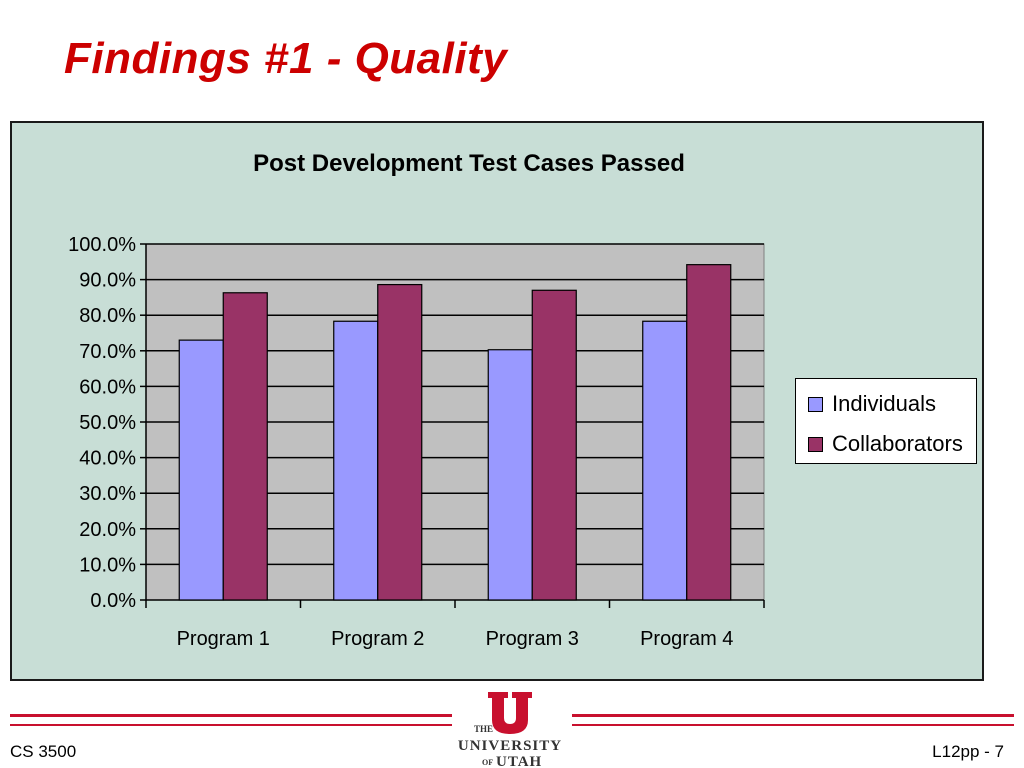  Describe the element at coordinates (107, 352) in the screenshot. I see `y-tick-label: 70.0%` at that location.